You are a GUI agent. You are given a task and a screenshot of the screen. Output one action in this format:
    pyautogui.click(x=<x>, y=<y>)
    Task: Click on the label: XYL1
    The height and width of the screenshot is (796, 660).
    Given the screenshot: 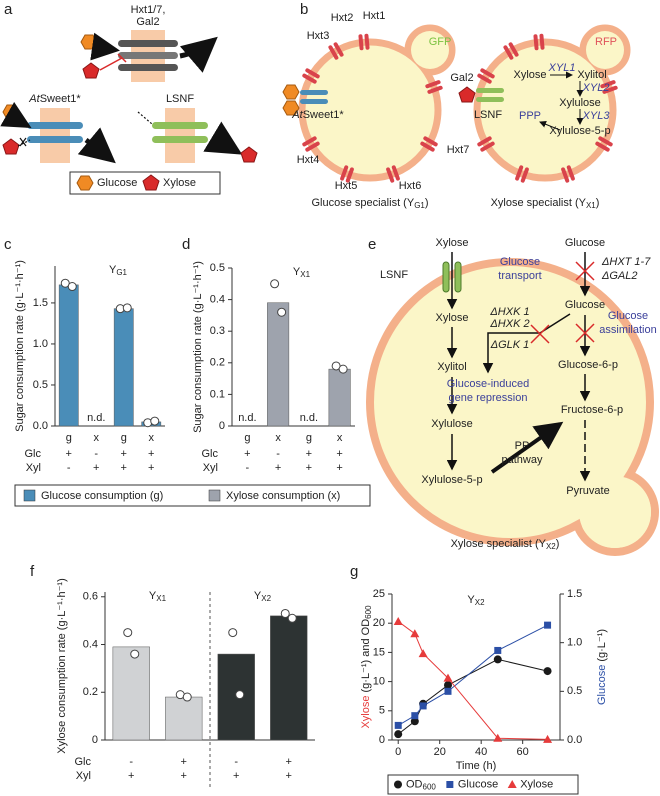 What is the action you would take?
    pyautogui.click(x=562, y=68)
    